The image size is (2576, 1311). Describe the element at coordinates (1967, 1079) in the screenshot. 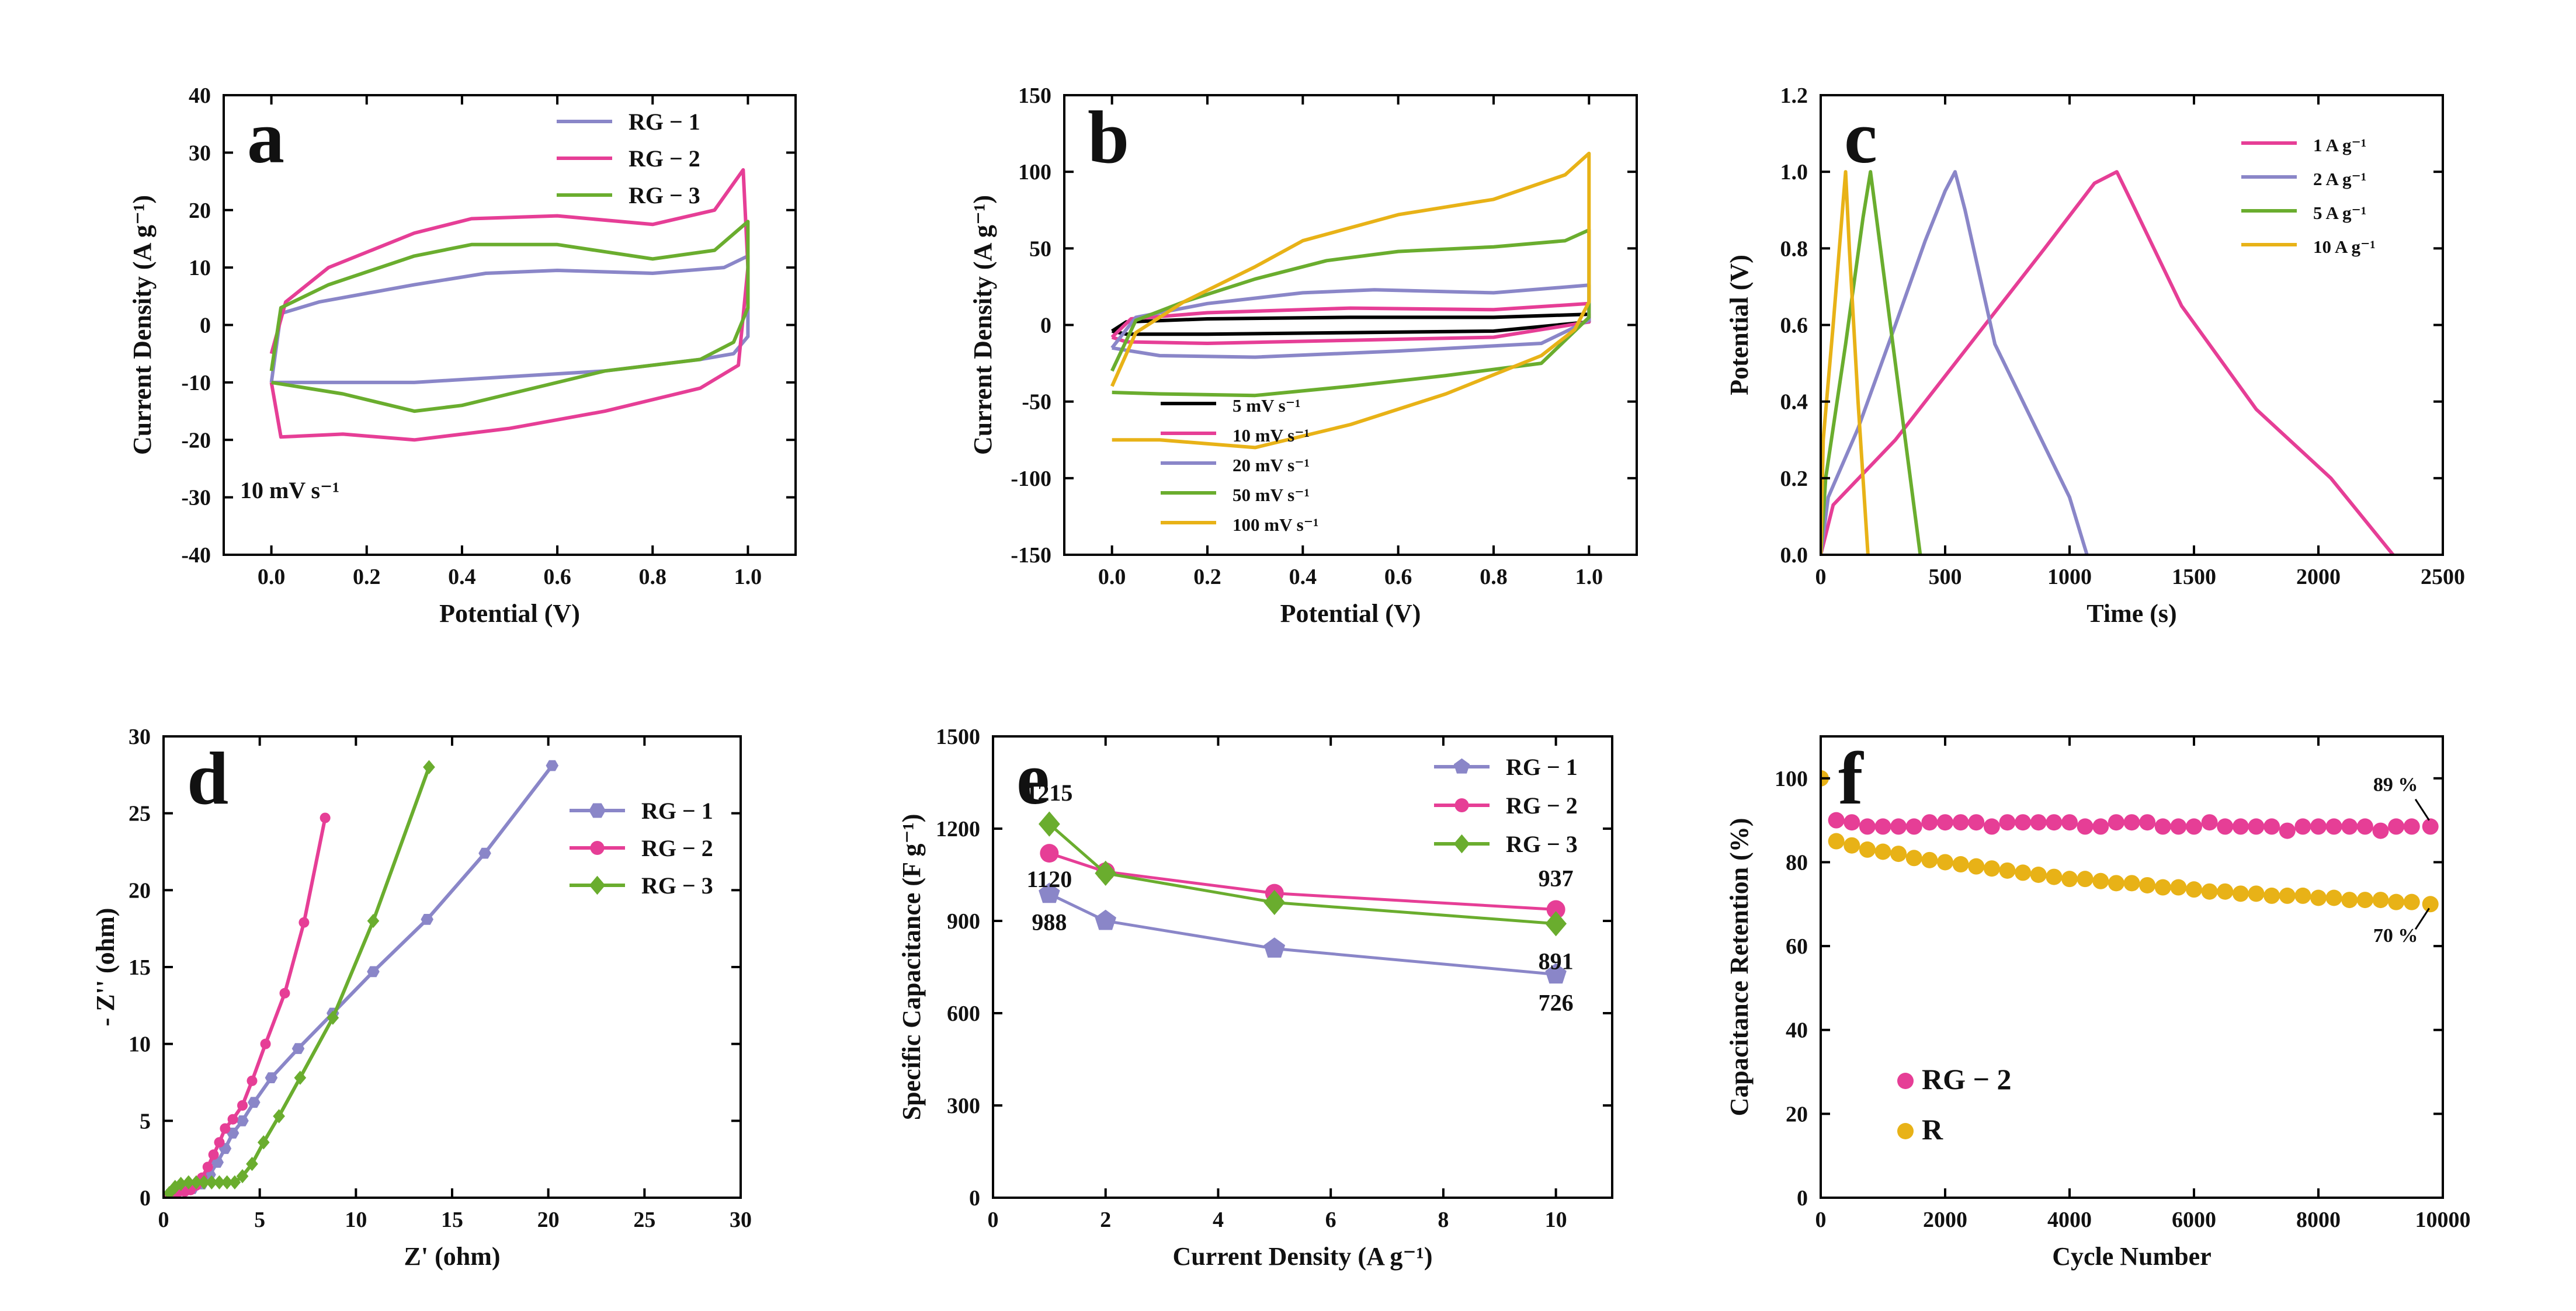

I see `legend-label: RG − 2` at that location.